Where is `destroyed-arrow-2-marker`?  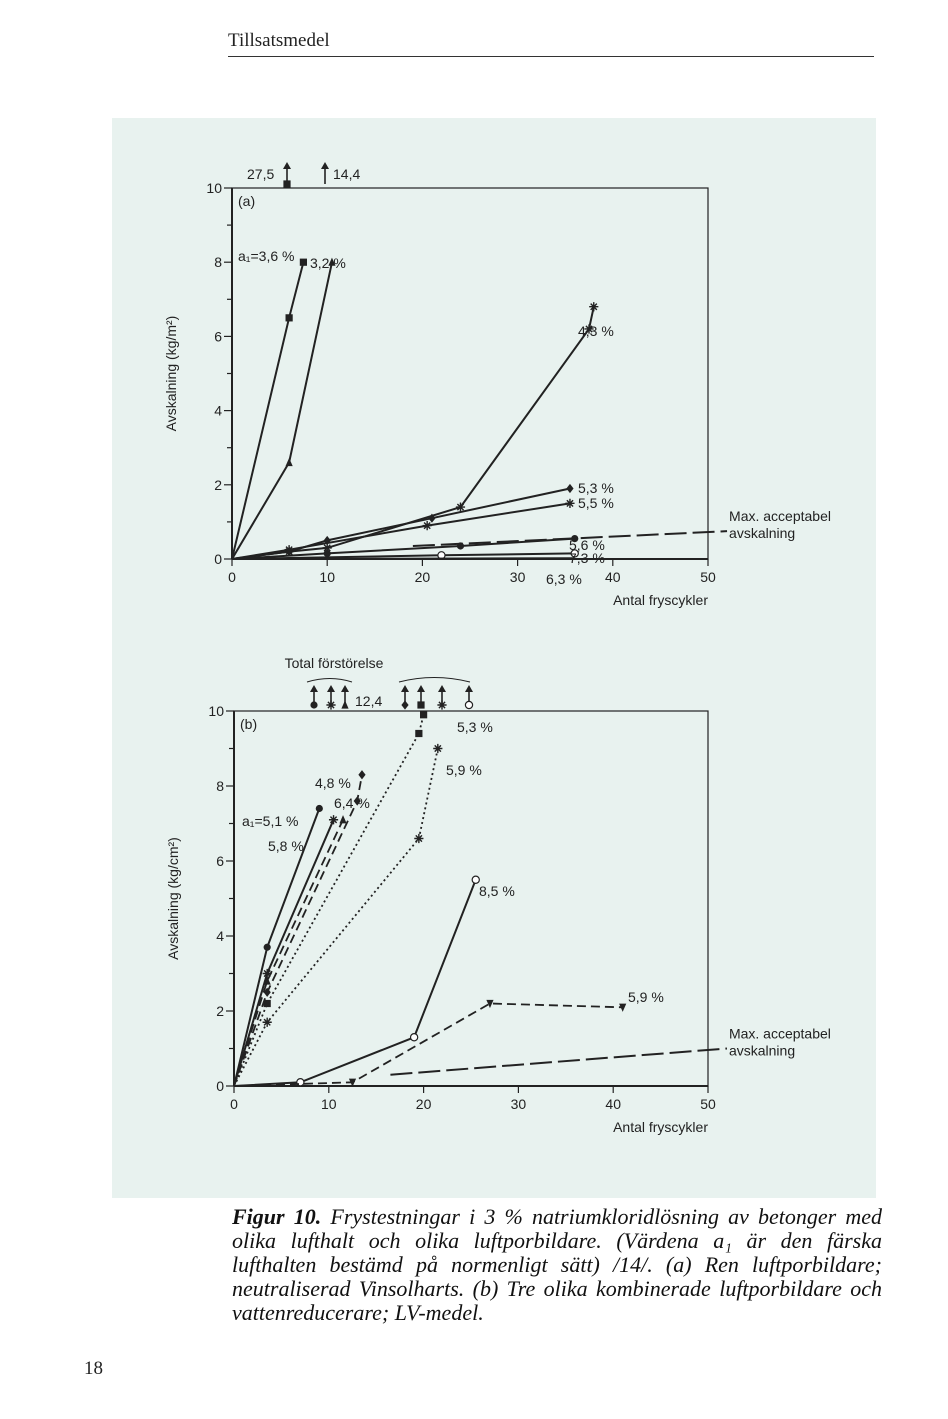 destroyed-arrow-2-marker is located at coordinates (331, 705).